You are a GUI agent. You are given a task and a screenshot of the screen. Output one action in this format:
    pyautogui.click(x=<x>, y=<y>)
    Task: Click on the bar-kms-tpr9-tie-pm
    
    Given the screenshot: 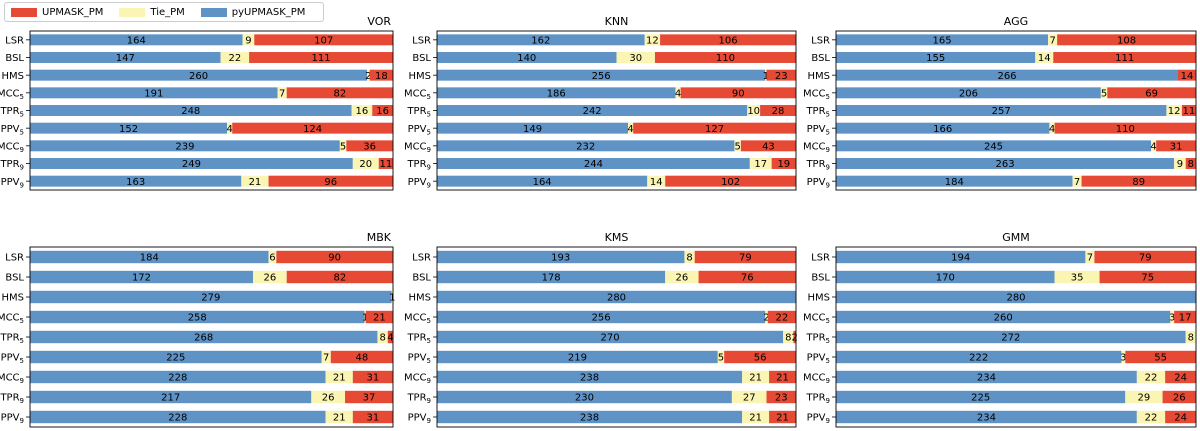 What is the action you would take?
    pyautogui.click(x=749, y=397)
    